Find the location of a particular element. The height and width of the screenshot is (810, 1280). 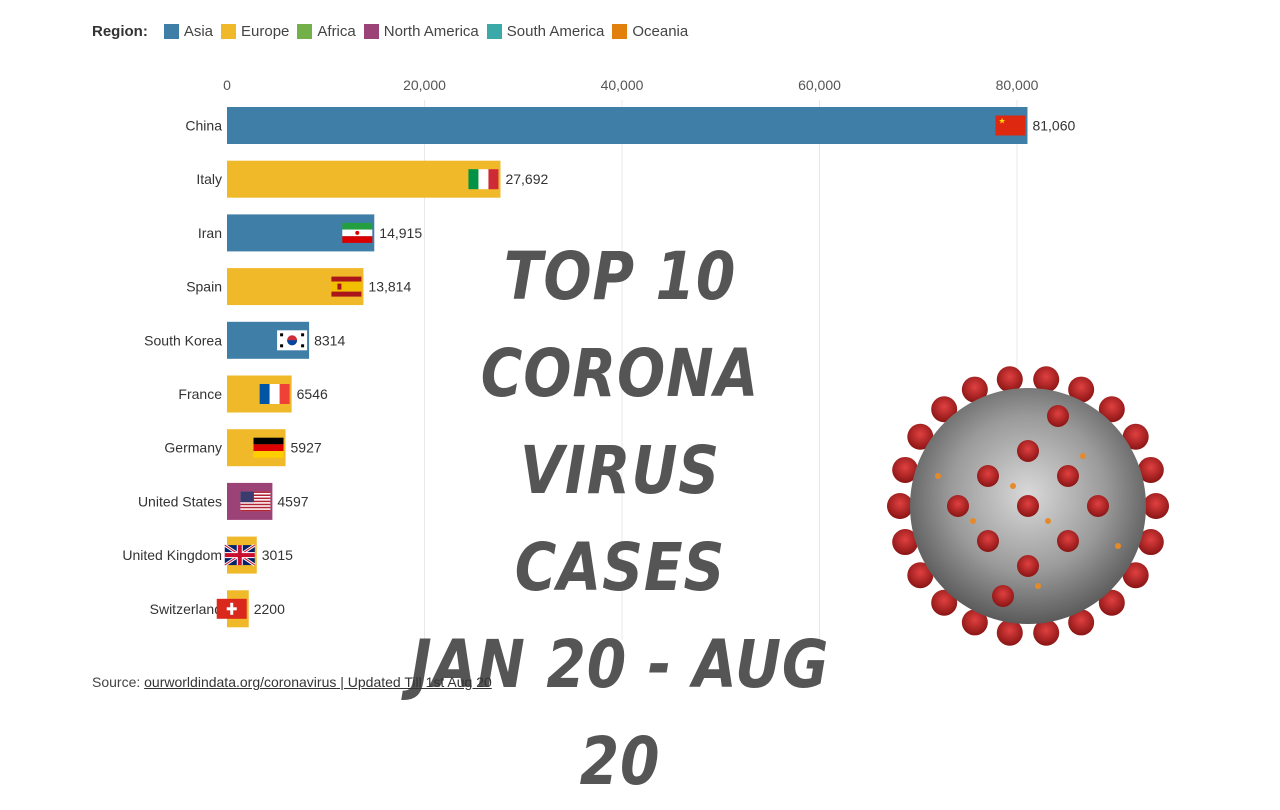

bar-row: Switzerland 2200 is located at coordinates (217, 609).